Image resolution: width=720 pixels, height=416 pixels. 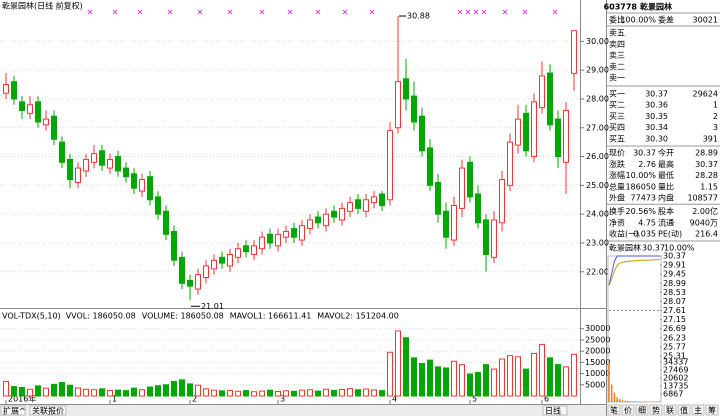 I want to click on quote-value: 28.28, so click(x=706, y=175).